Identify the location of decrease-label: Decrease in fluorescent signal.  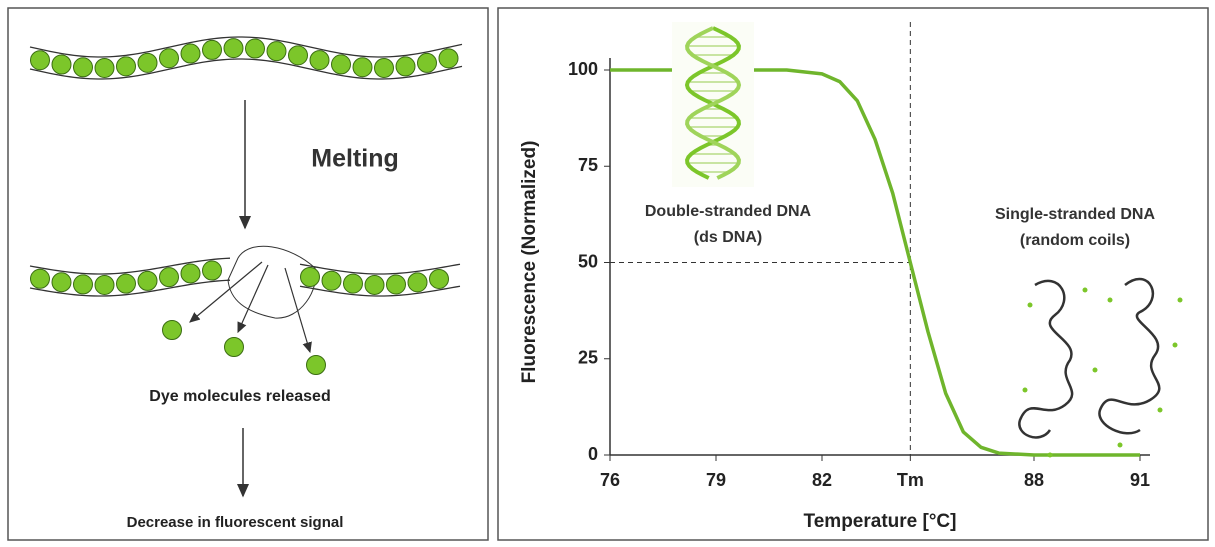
(235, 522).